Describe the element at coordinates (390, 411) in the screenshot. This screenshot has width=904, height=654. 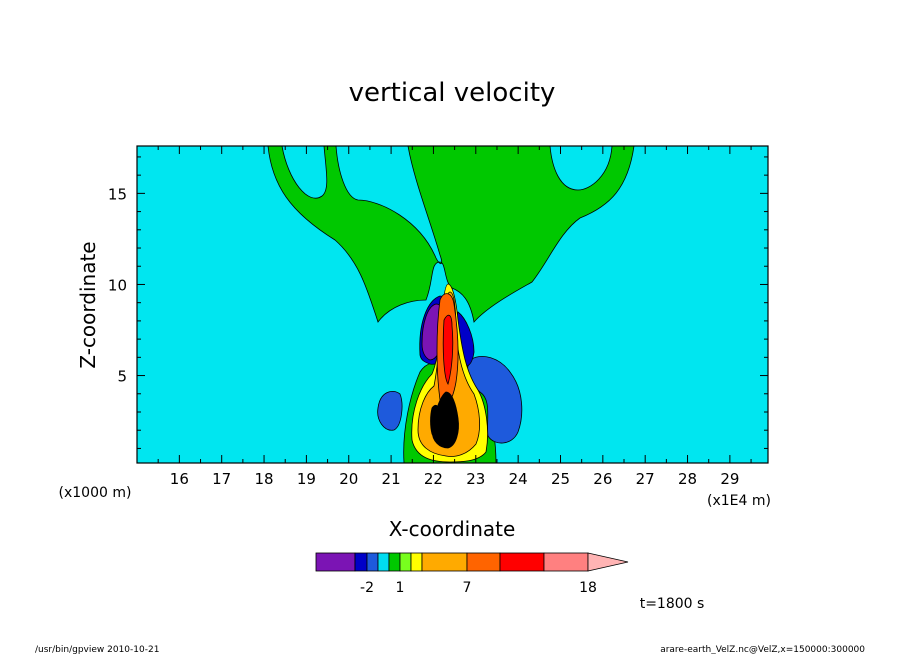
I see `contour-blue-left-cell` at that location.